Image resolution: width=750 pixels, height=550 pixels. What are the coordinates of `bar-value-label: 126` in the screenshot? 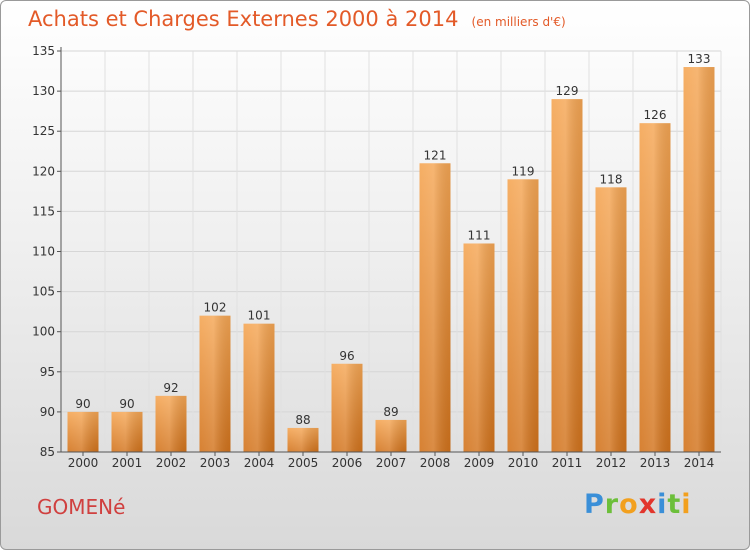 It's located at (655, 115).